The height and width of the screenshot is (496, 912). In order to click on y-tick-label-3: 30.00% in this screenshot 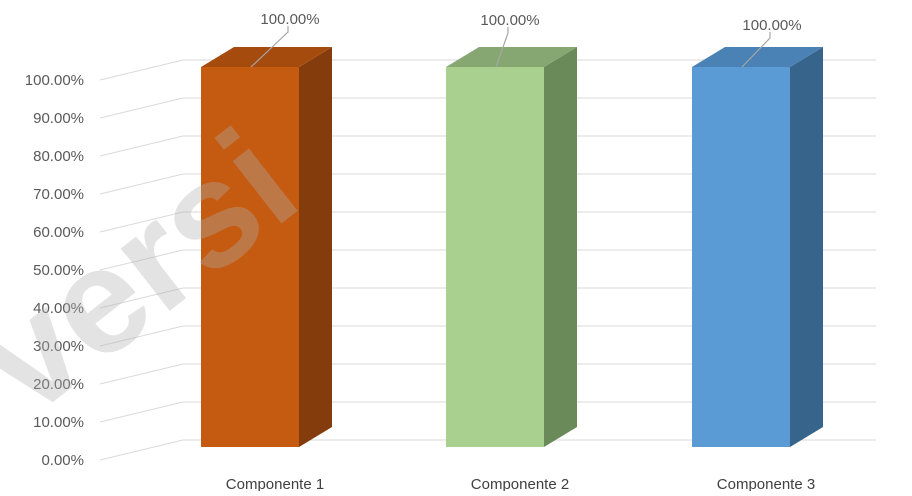, I will do `click(58, 346)`.